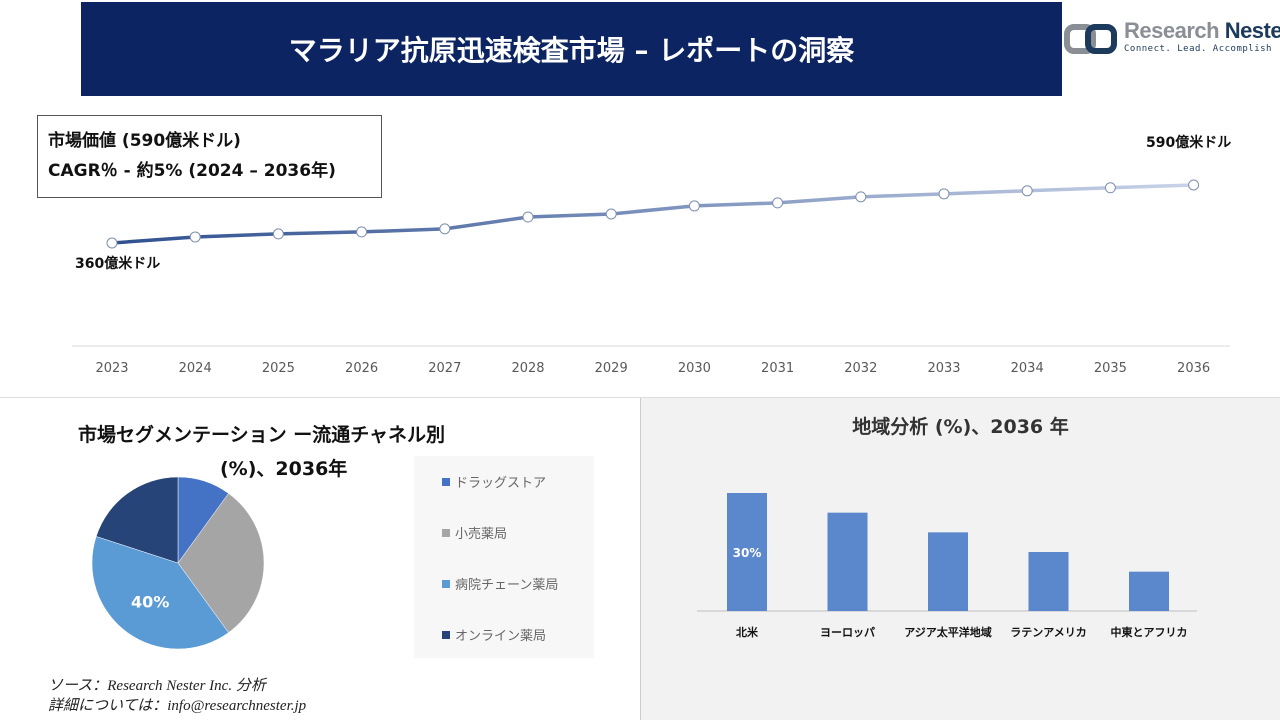 This screenshot has width=1280, height=720. I want to click on logo-name: Research Nester, so click(1202, 30).